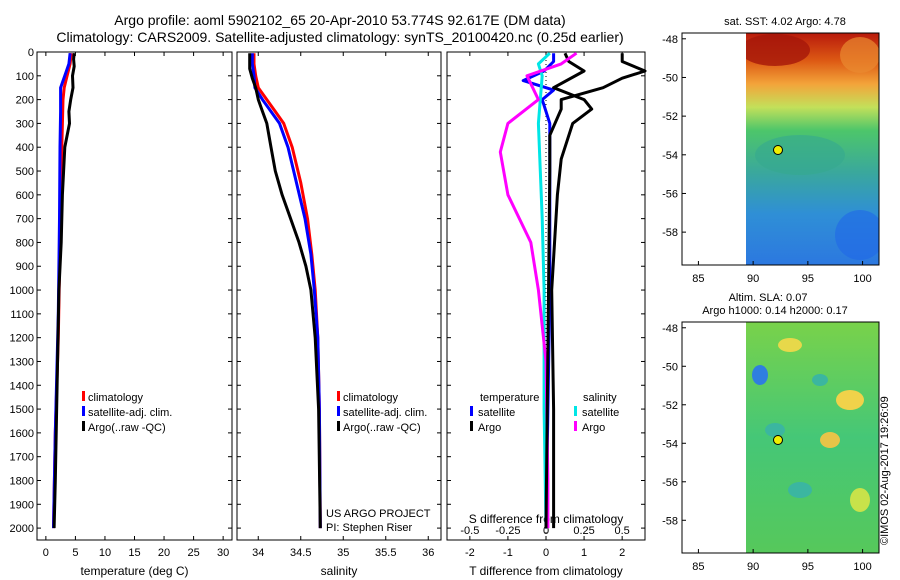 Image resolution: width=900 pixels, height=580 pixels. What do you see at coordinates (583, 531) in the screenshot?
I see `s-tick-label: 0.25` at bounding box center [583, 531].